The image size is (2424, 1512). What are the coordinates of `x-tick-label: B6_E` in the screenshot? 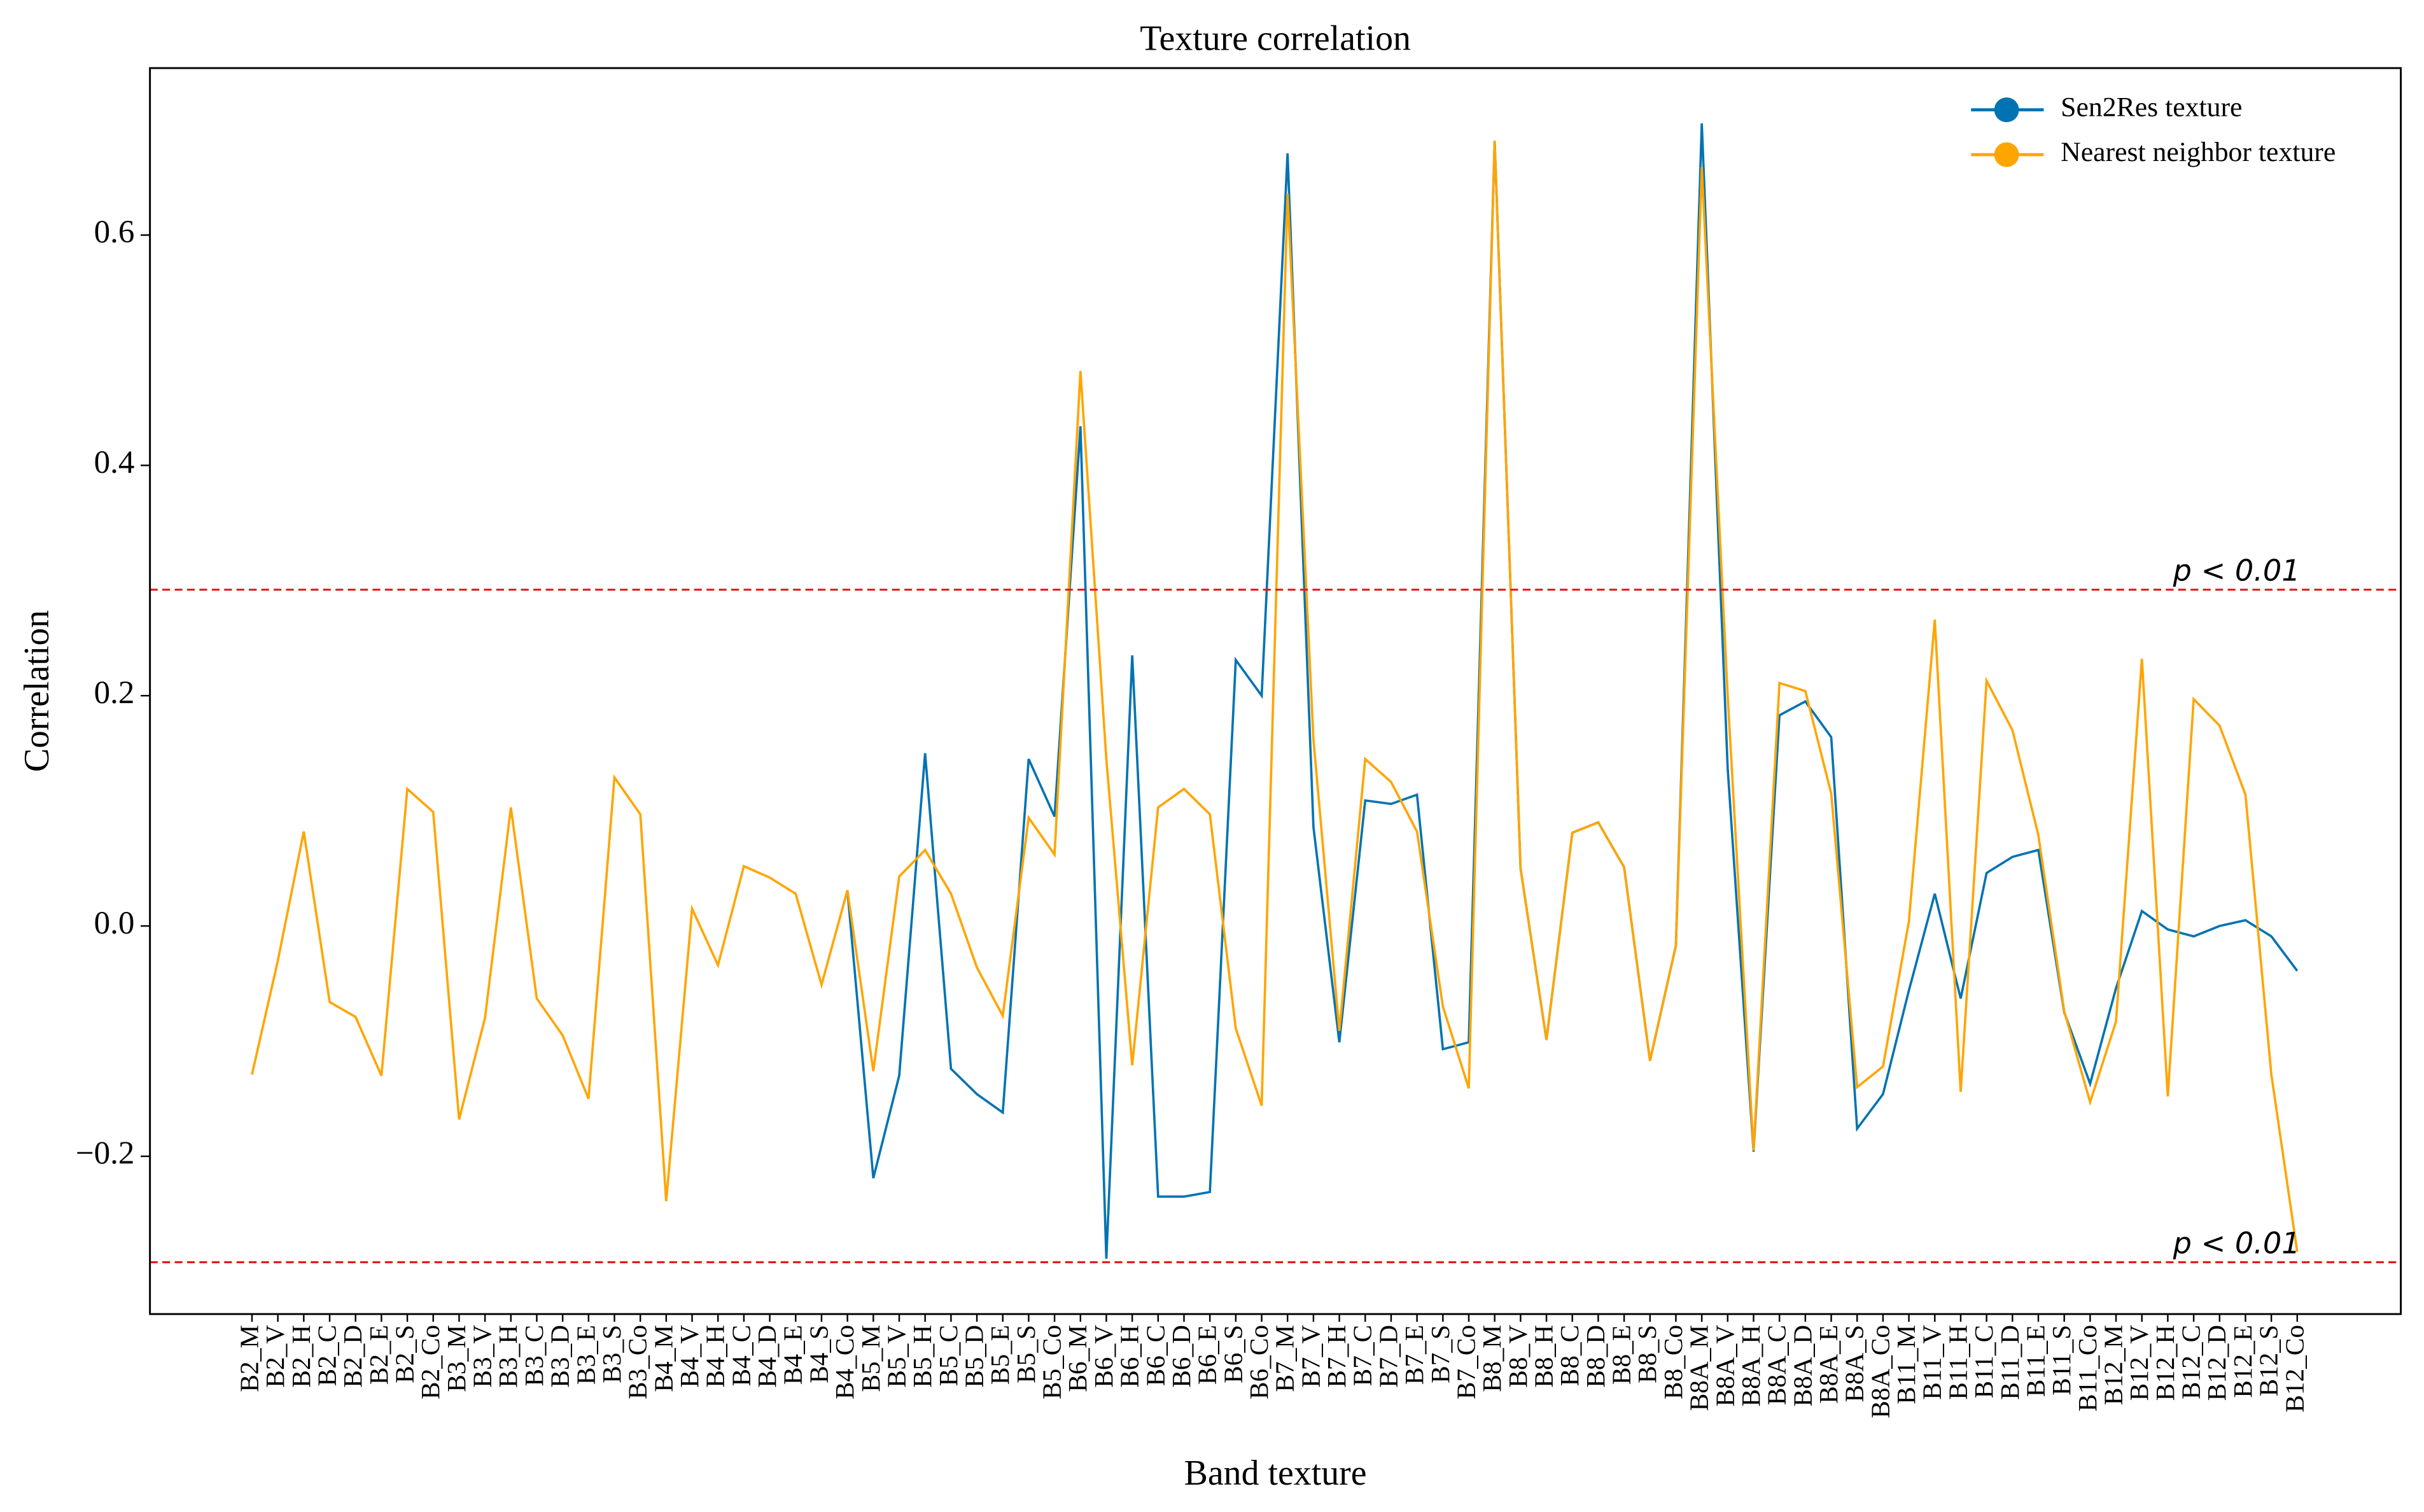 It's located at (1207, 1355).